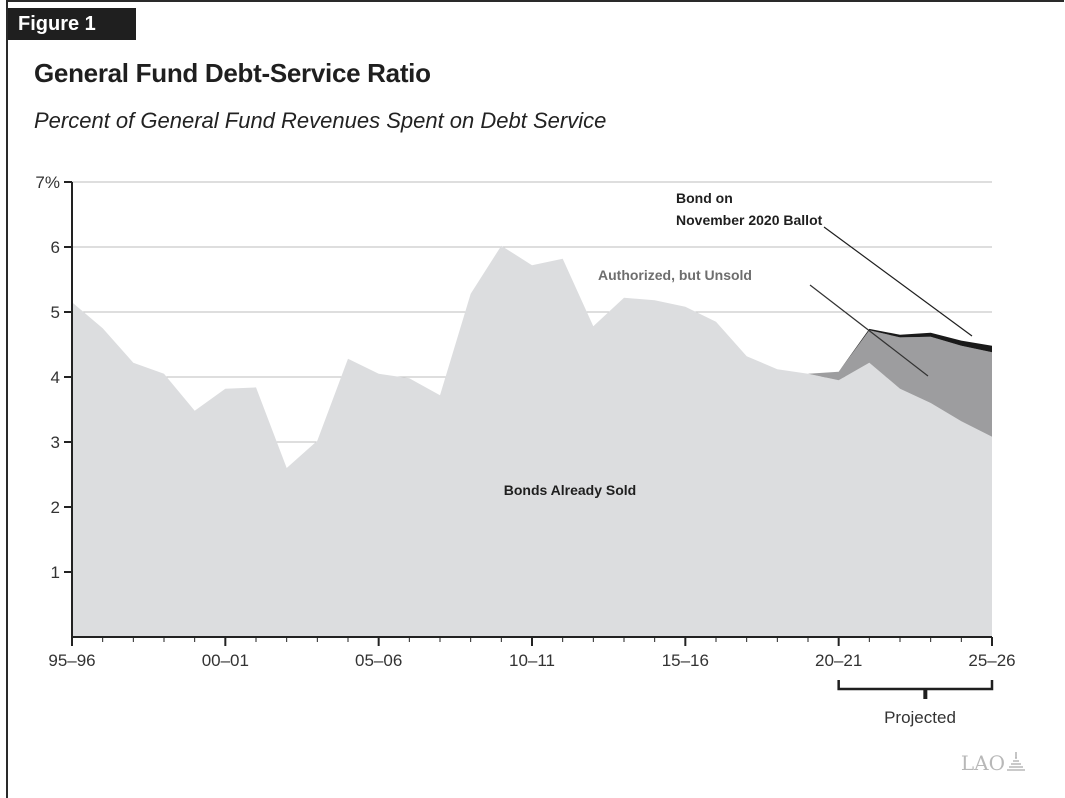 This screenshot has height=798, width=1065. I want to click on capitol-dome-icon, so click(1016, 761).